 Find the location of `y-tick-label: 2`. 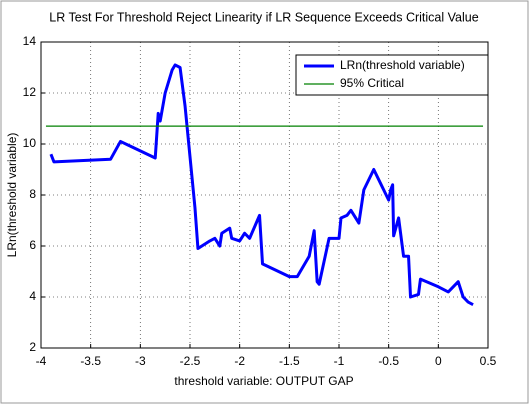

y-tick-label: 2 is located at coordinates (32, 347).